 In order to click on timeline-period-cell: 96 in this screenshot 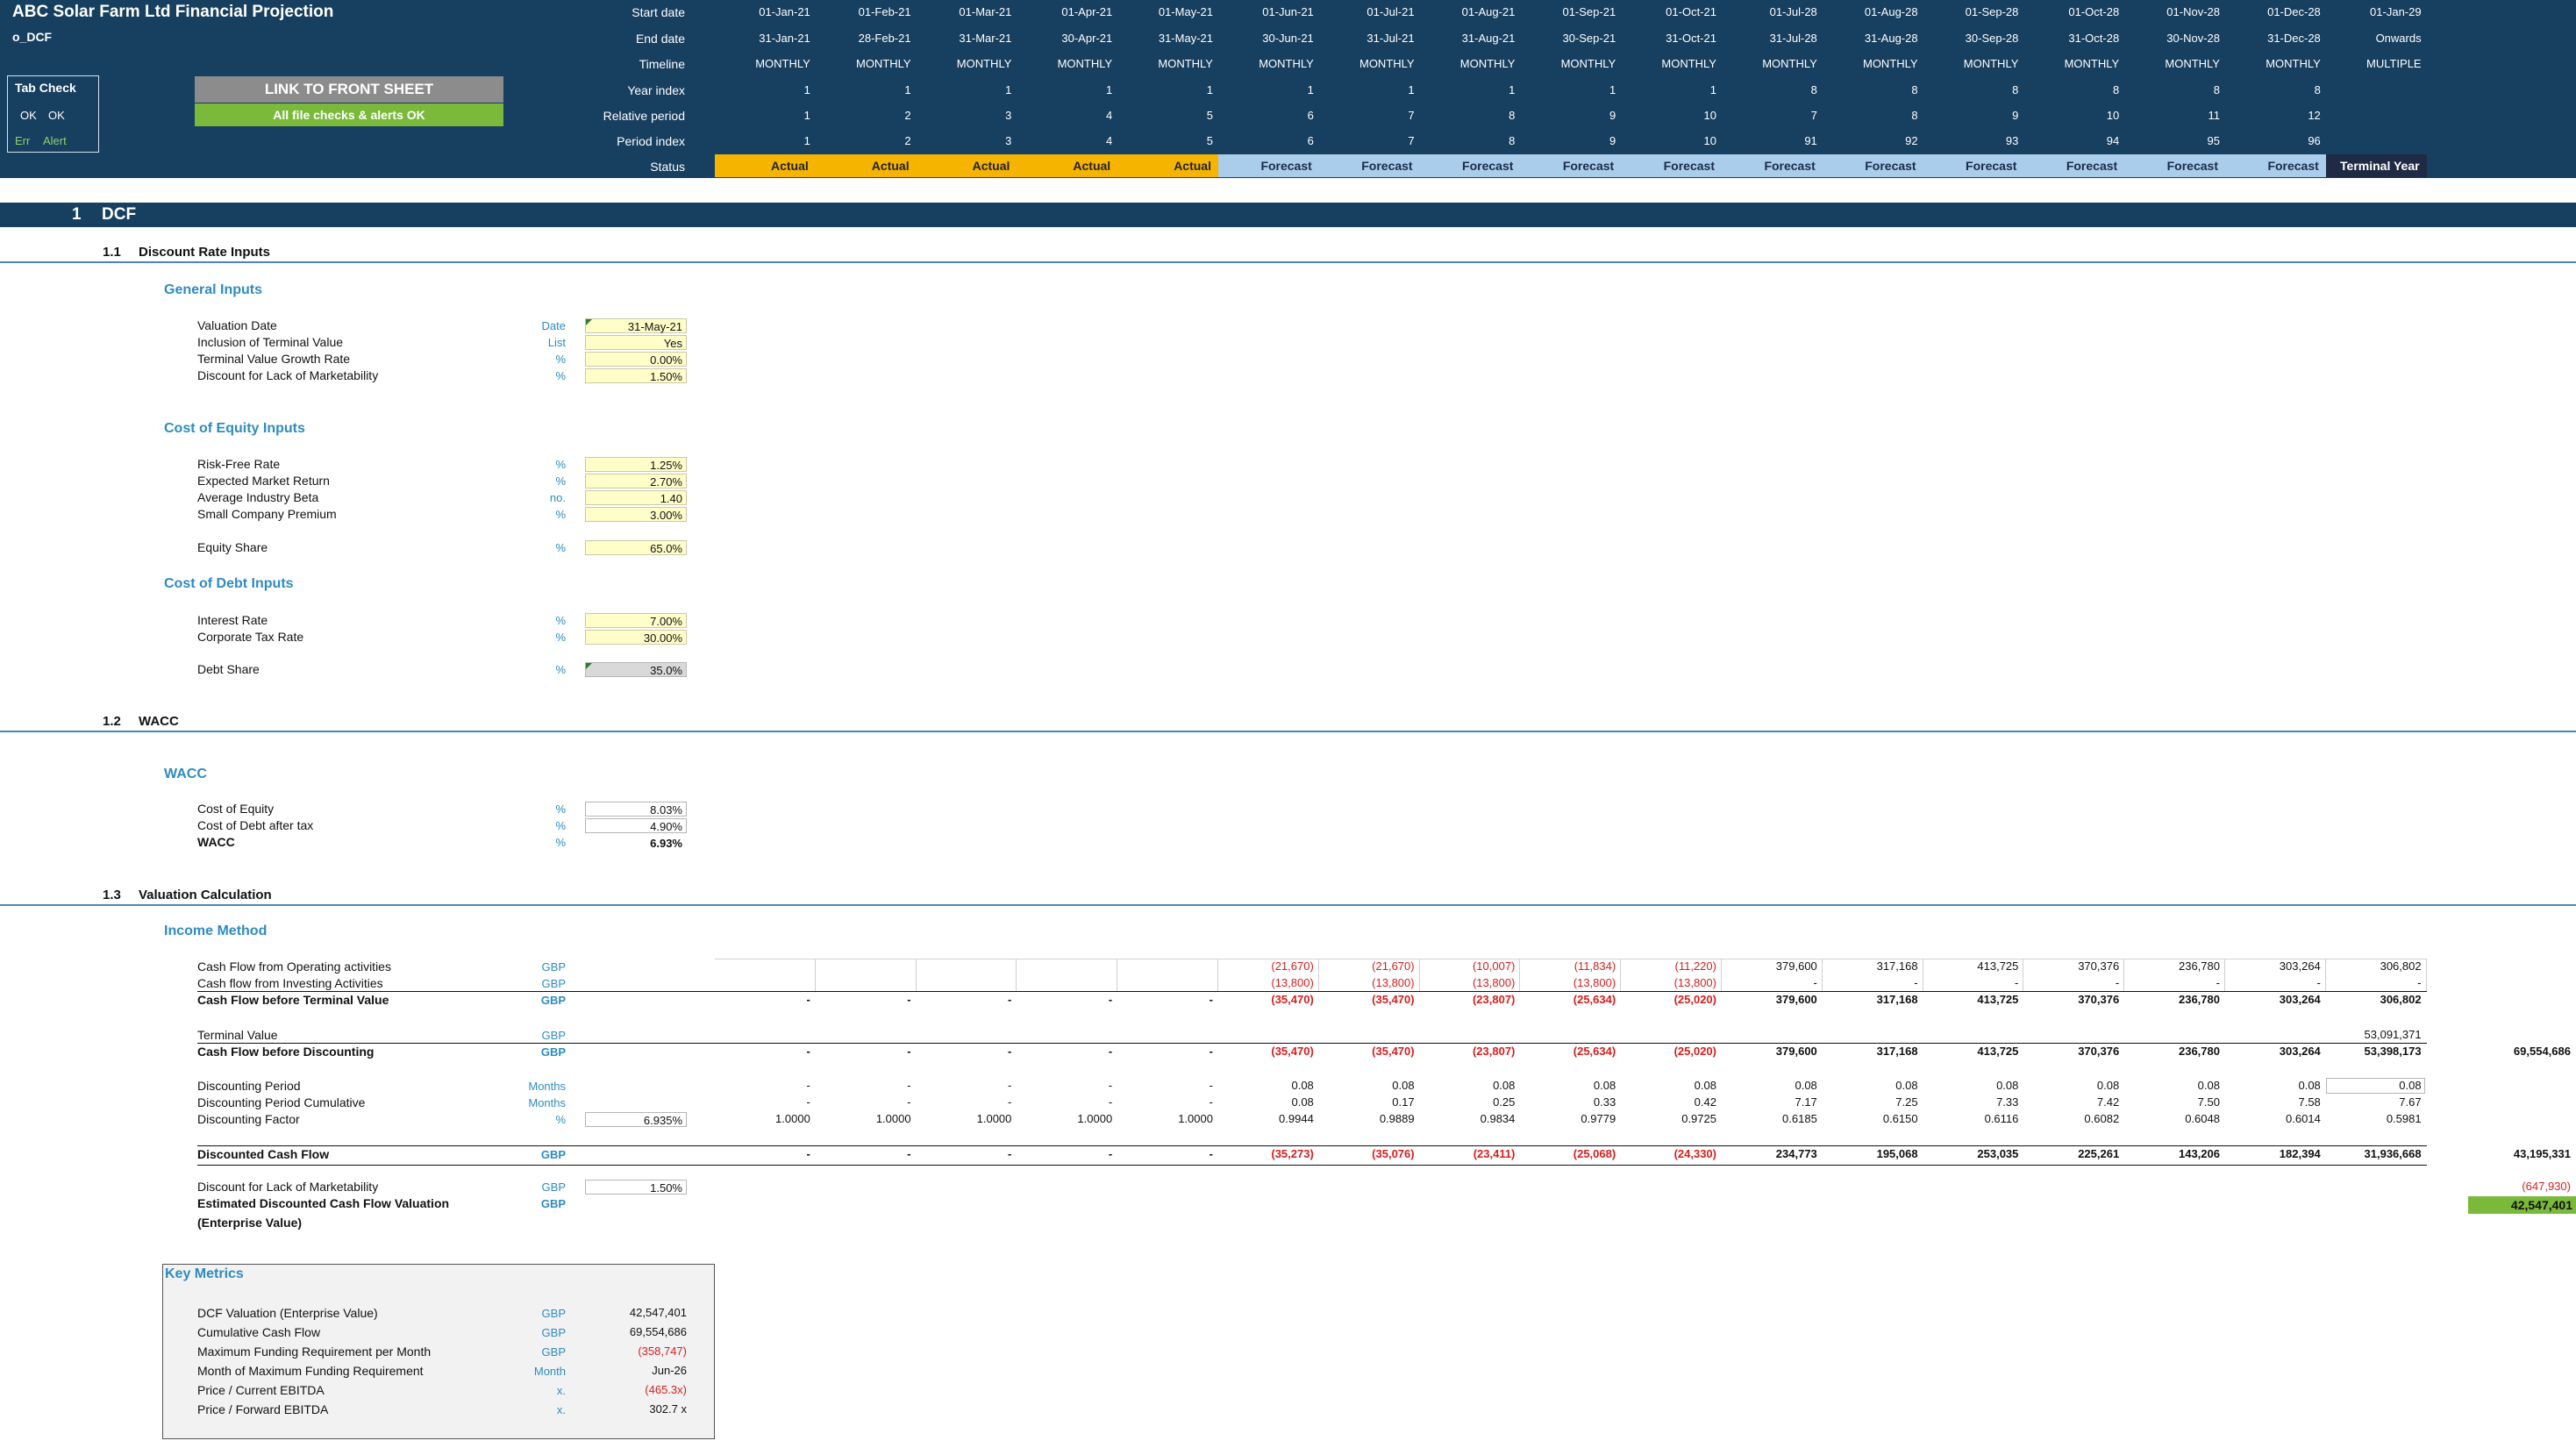, I will do `click(2315, 140)`.